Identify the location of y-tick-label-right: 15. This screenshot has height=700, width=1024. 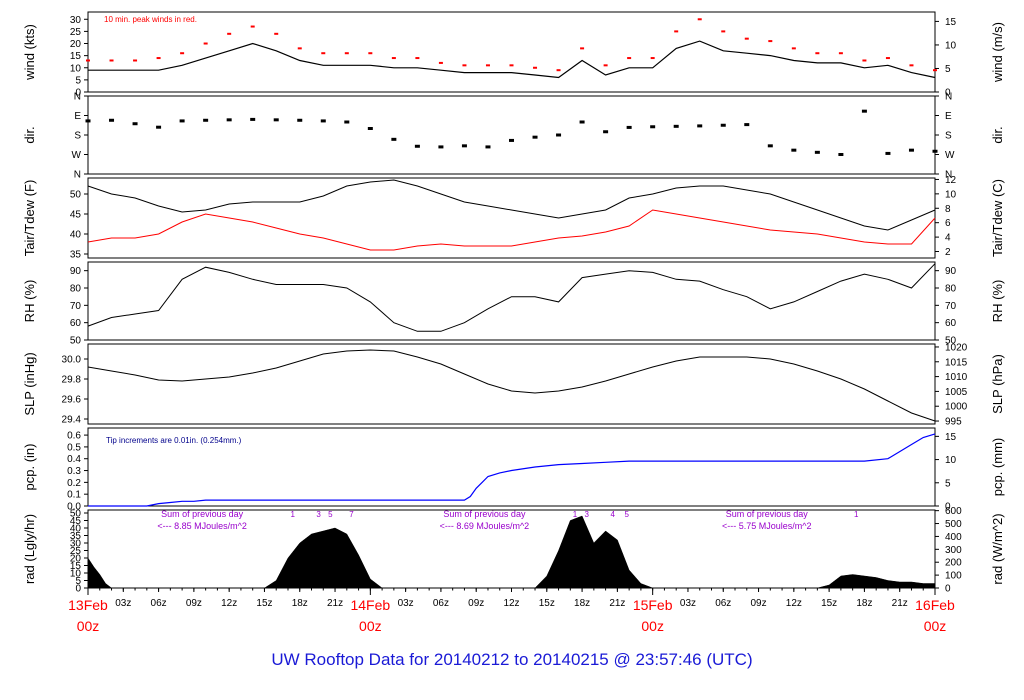
(951, 437).